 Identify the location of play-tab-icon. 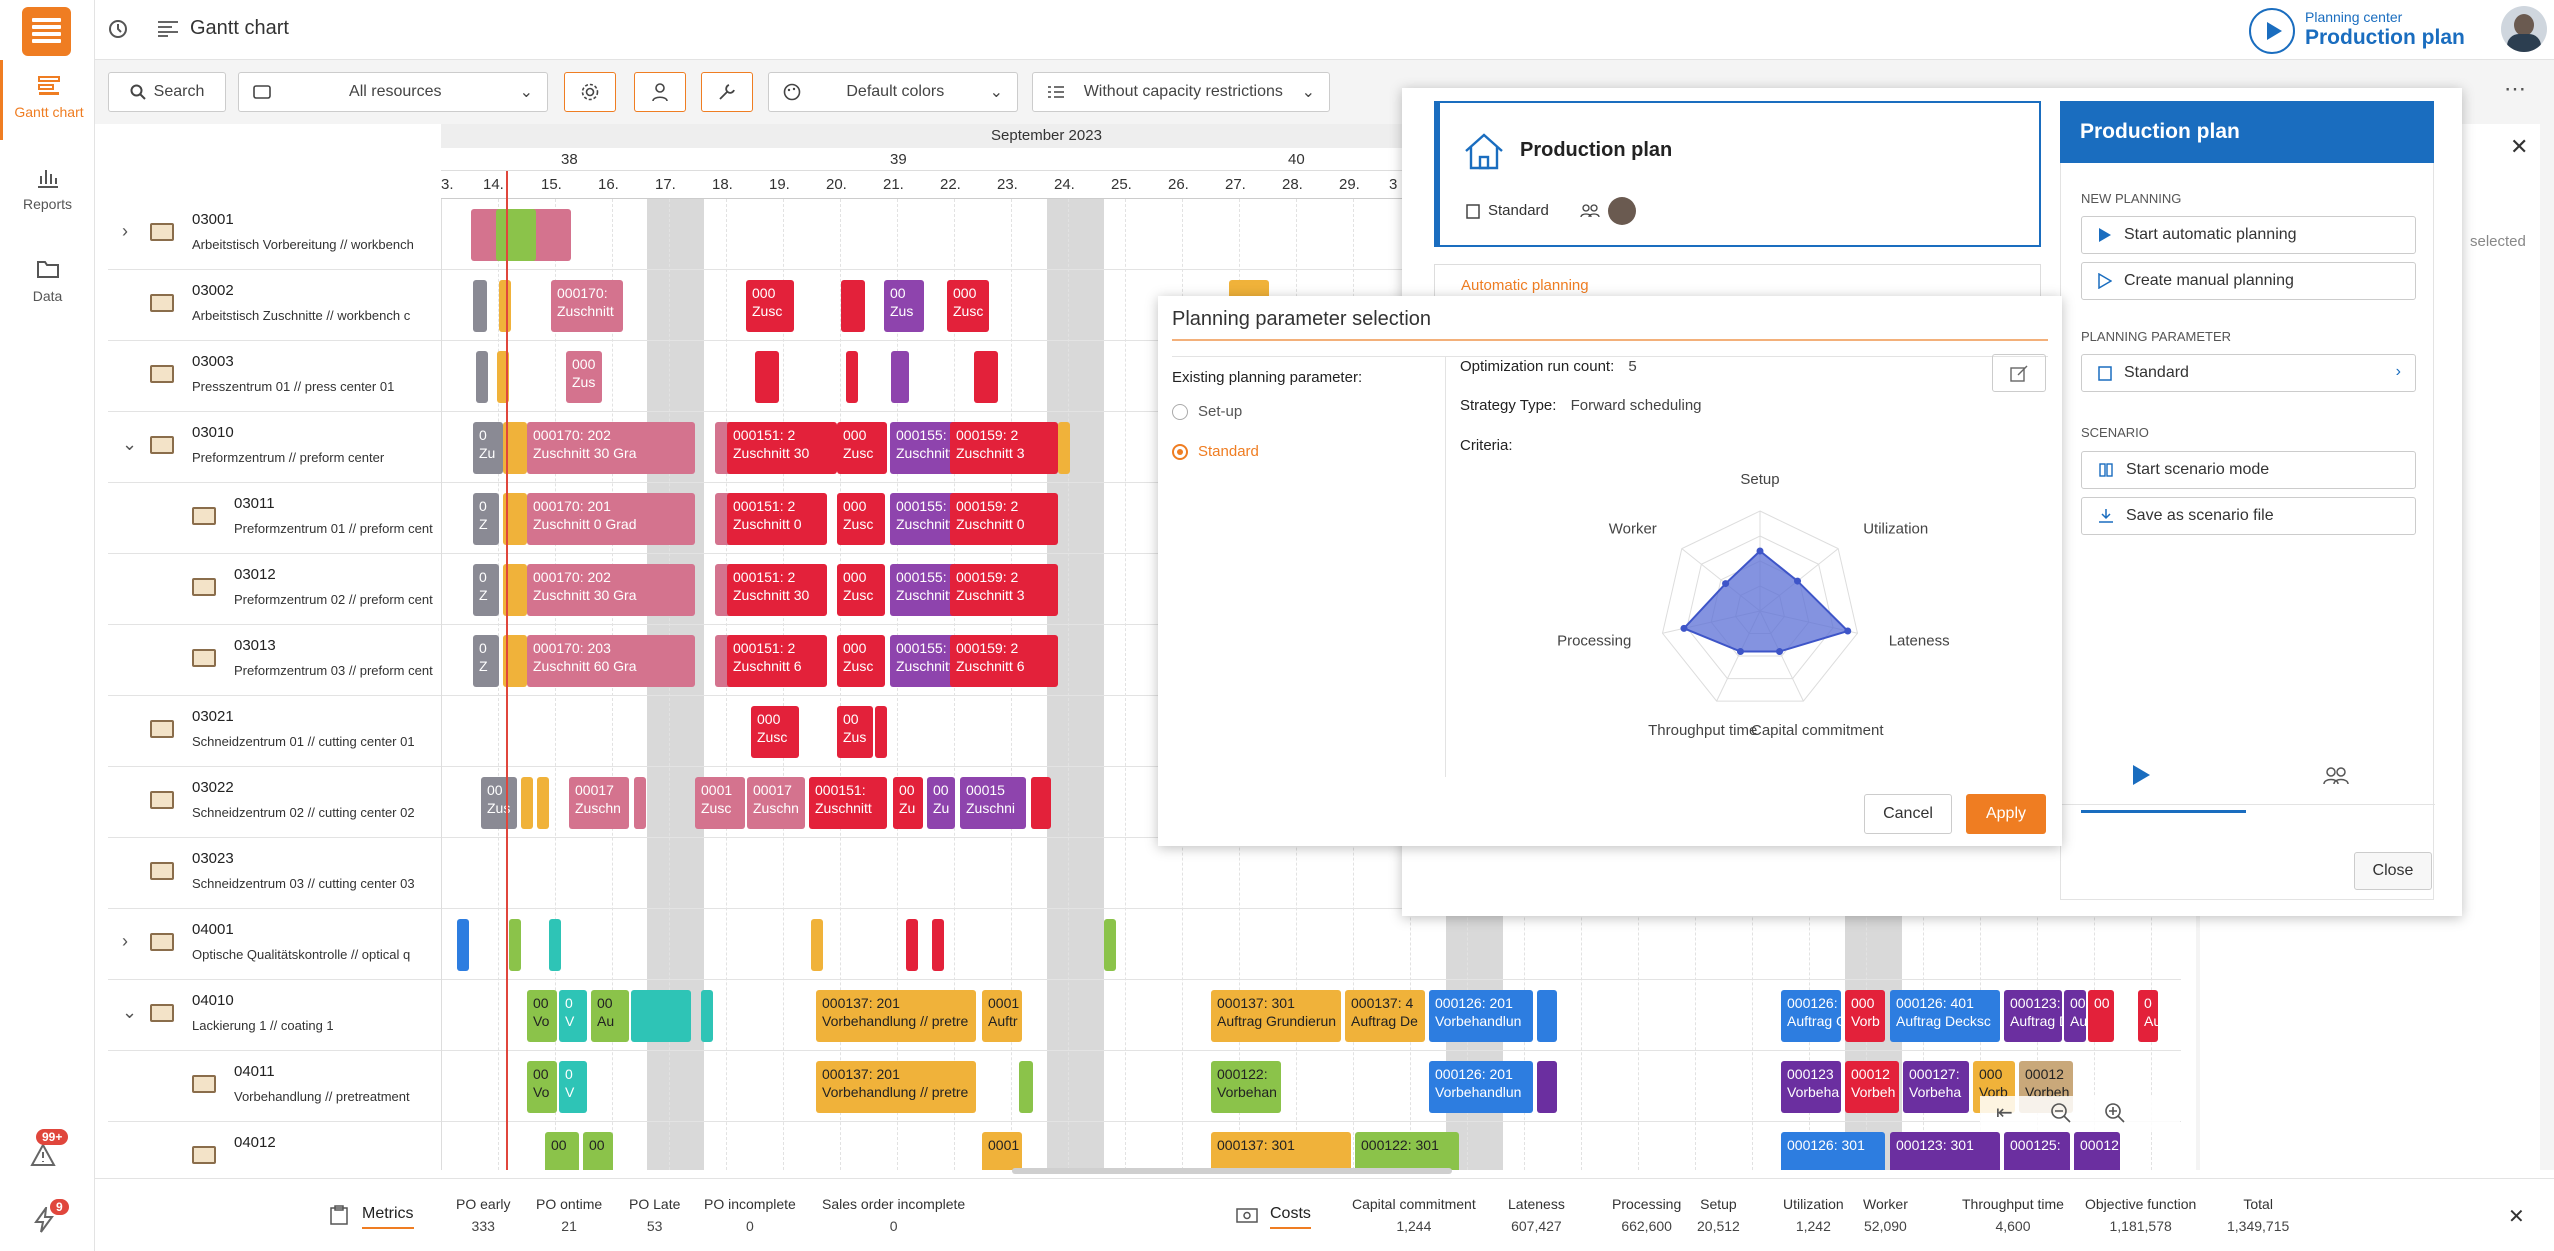
(2141, 775).